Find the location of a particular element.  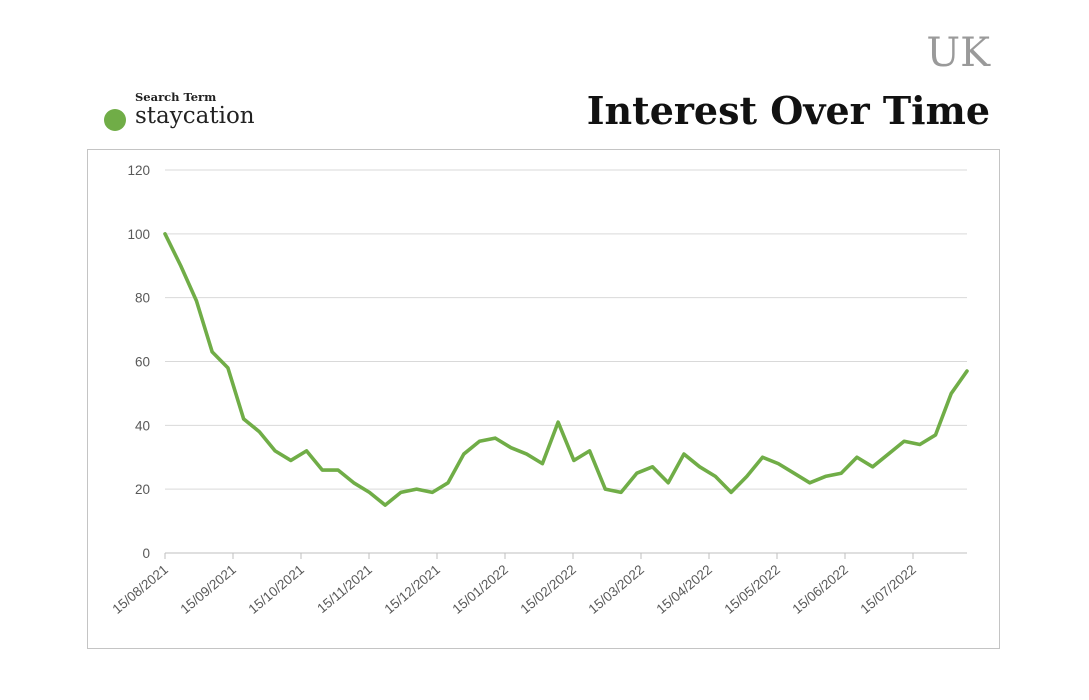

chart-title: Interest Over Time is located at coordinates (788, 110).